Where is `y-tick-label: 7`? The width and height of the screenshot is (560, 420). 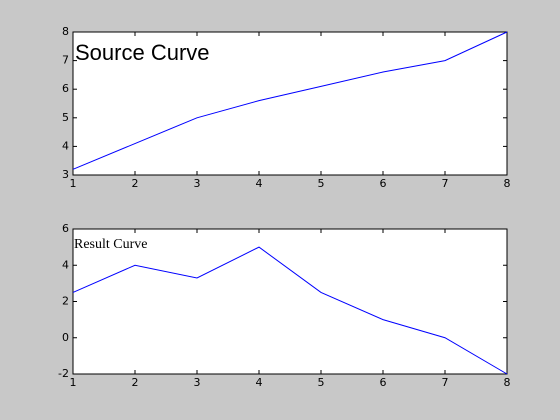
y-tick-label: 7 is located at coordinates (65, 60).